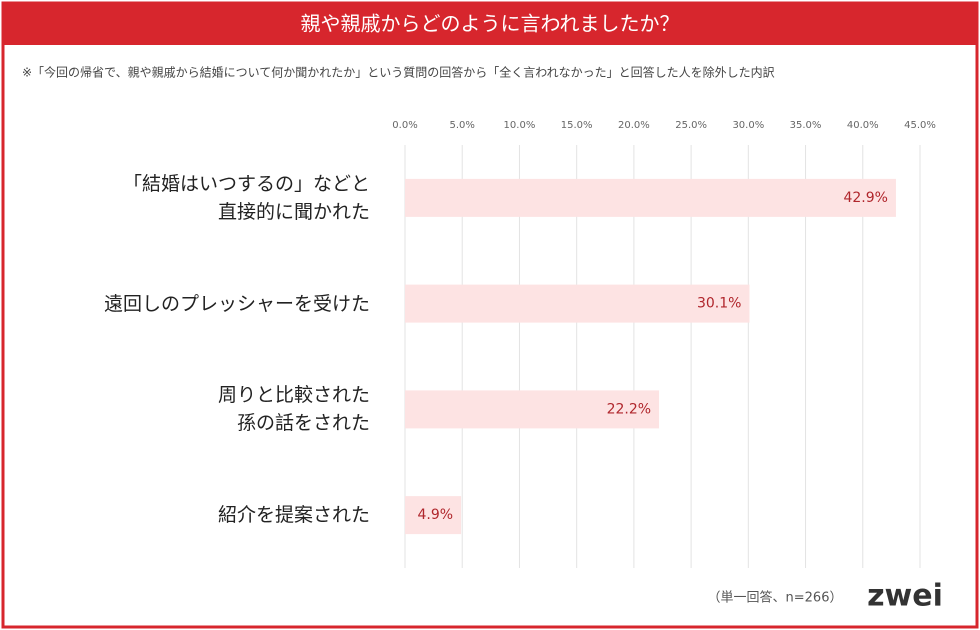 This screenshot has height=630, width=980. Describe the element at coordinates (905, 596) in the screenshot. I see `logo: zwei` at that location.